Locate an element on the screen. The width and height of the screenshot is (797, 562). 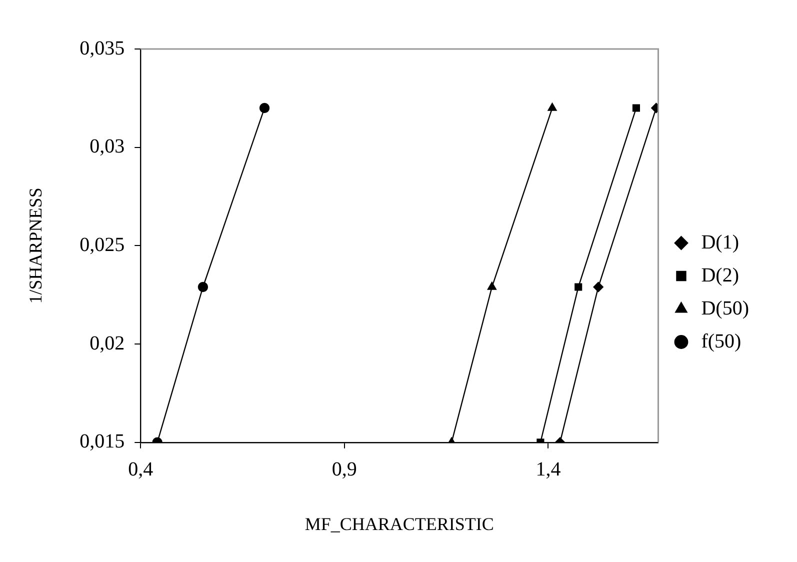
x-tick-label: 0,9 is located at coordinates (344, 469).